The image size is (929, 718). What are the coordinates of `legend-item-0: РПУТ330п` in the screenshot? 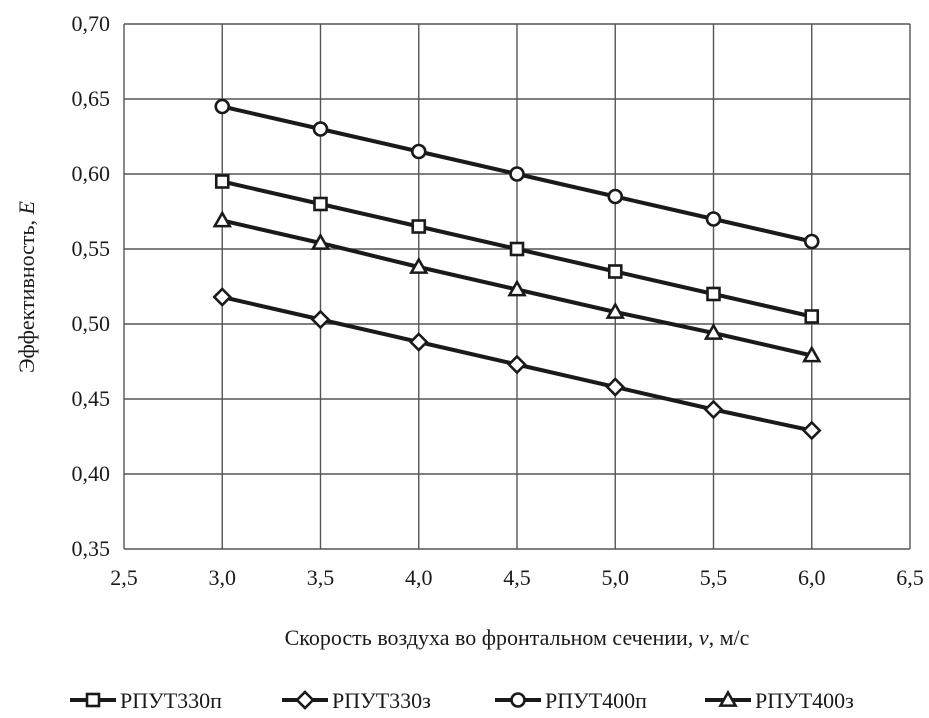 It's located at (146, 700).